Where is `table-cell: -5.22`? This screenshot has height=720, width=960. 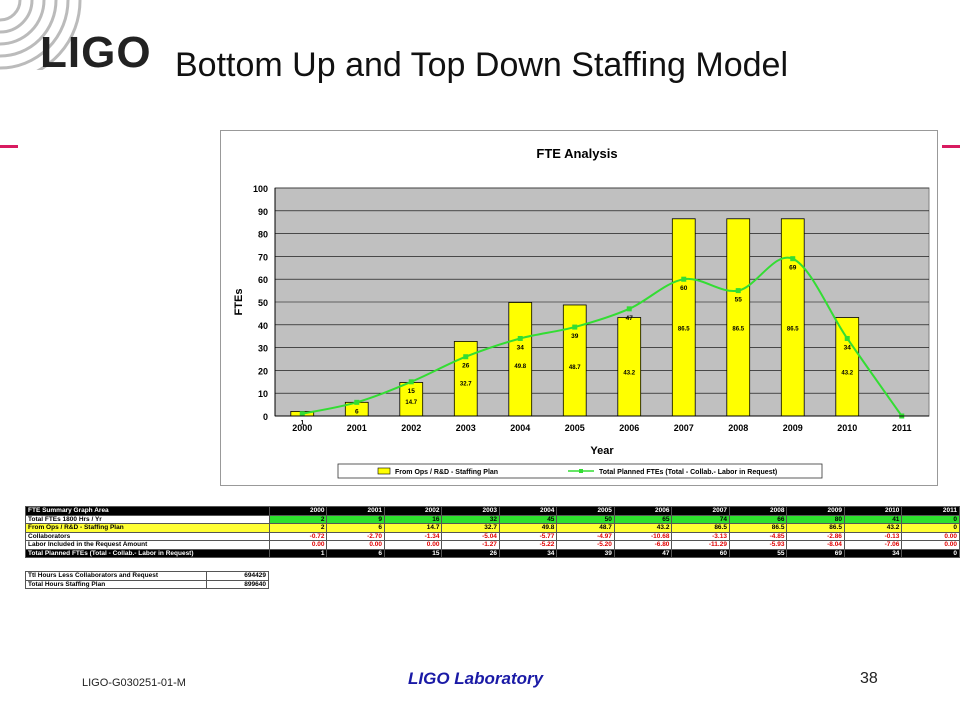
table-cell: -5.22 is located at coordinates (528, 545).